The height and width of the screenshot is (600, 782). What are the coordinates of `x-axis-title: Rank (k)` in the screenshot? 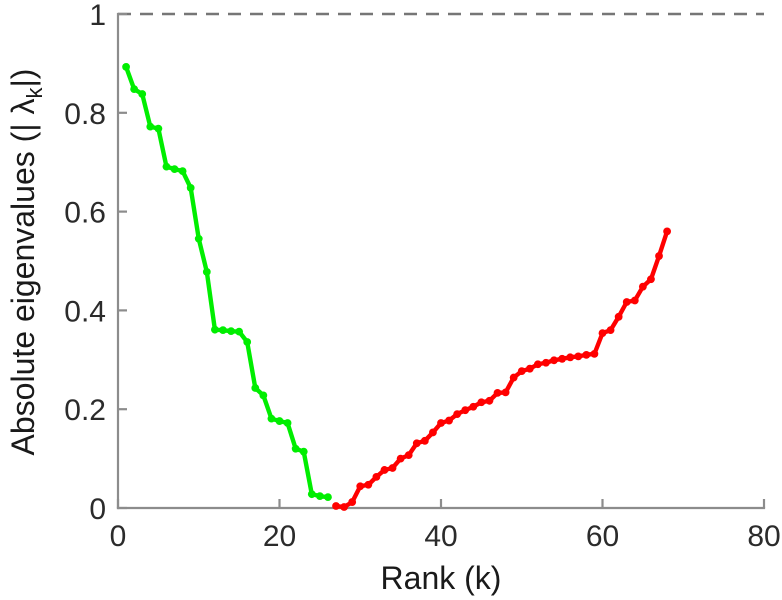 It's located at (441, 578).